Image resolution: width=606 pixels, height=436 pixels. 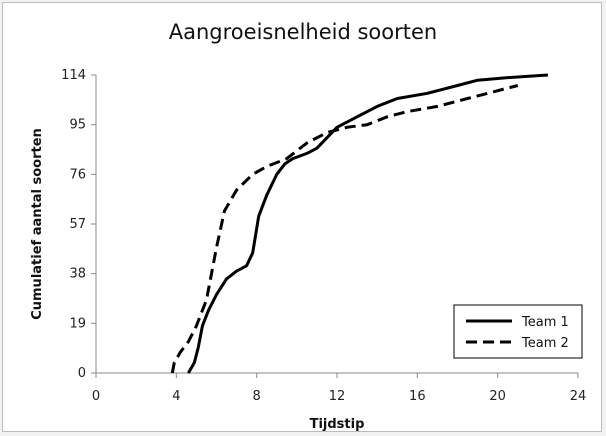 What do you see at coordinates (77, 274) in the screenshot?
I see `y-tick-label: 38` at bounding box center [77, 274].